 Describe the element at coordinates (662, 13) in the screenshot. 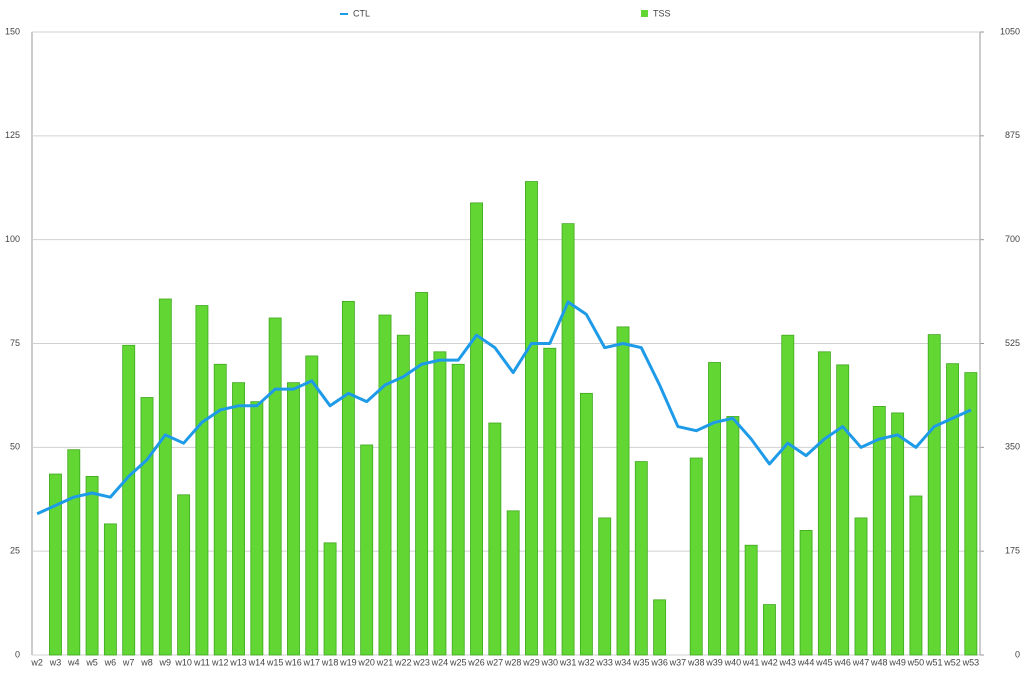

I see `legend-label: TSS` at that location.